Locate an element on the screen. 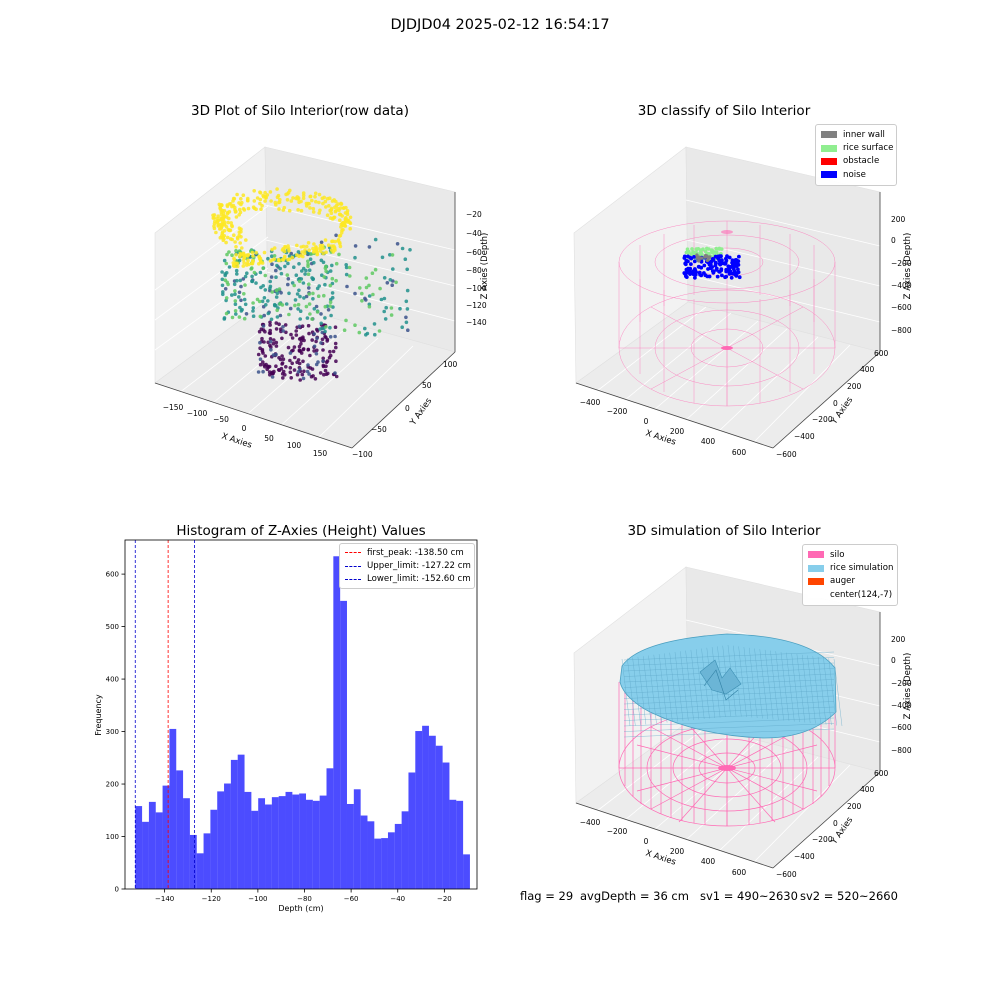 The width and height of the screenshot is (1000, 1000). classify-legend: inner wall rice surface obstacle noise is located at coordinates (856, 155).